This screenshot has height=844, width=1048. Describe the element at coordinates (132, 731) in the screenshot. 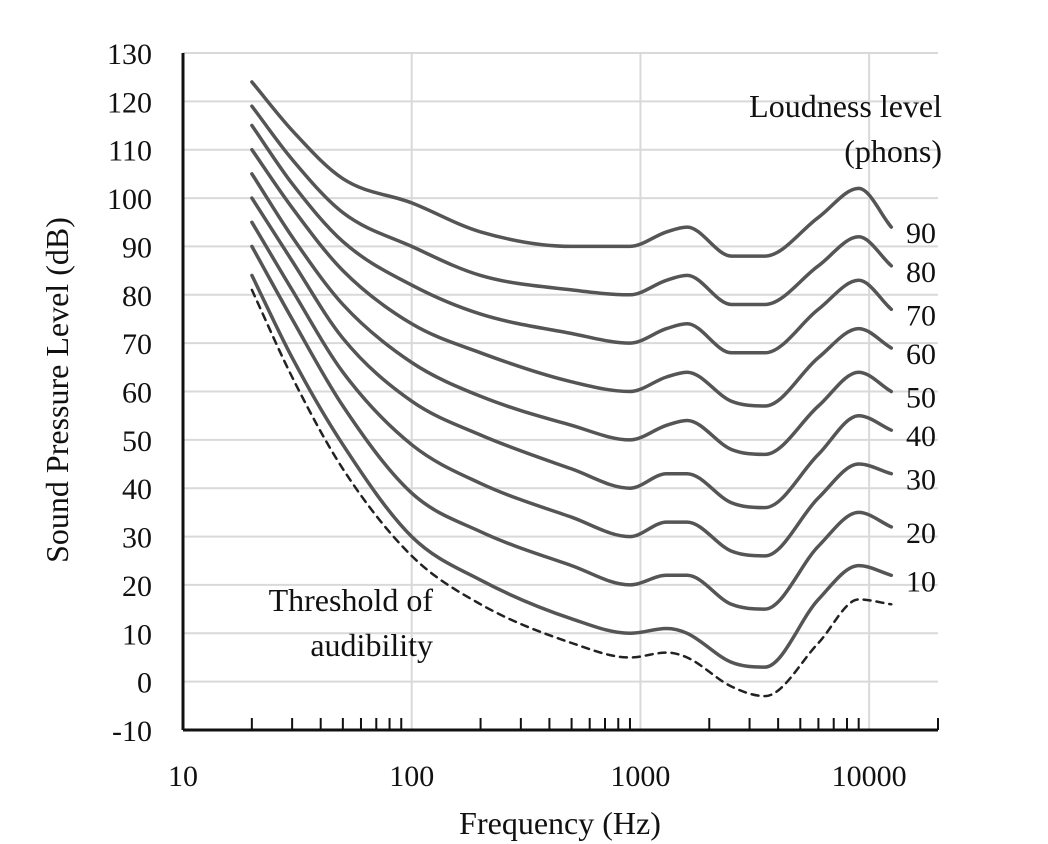

I see `y-tick-label: -10` at that location.